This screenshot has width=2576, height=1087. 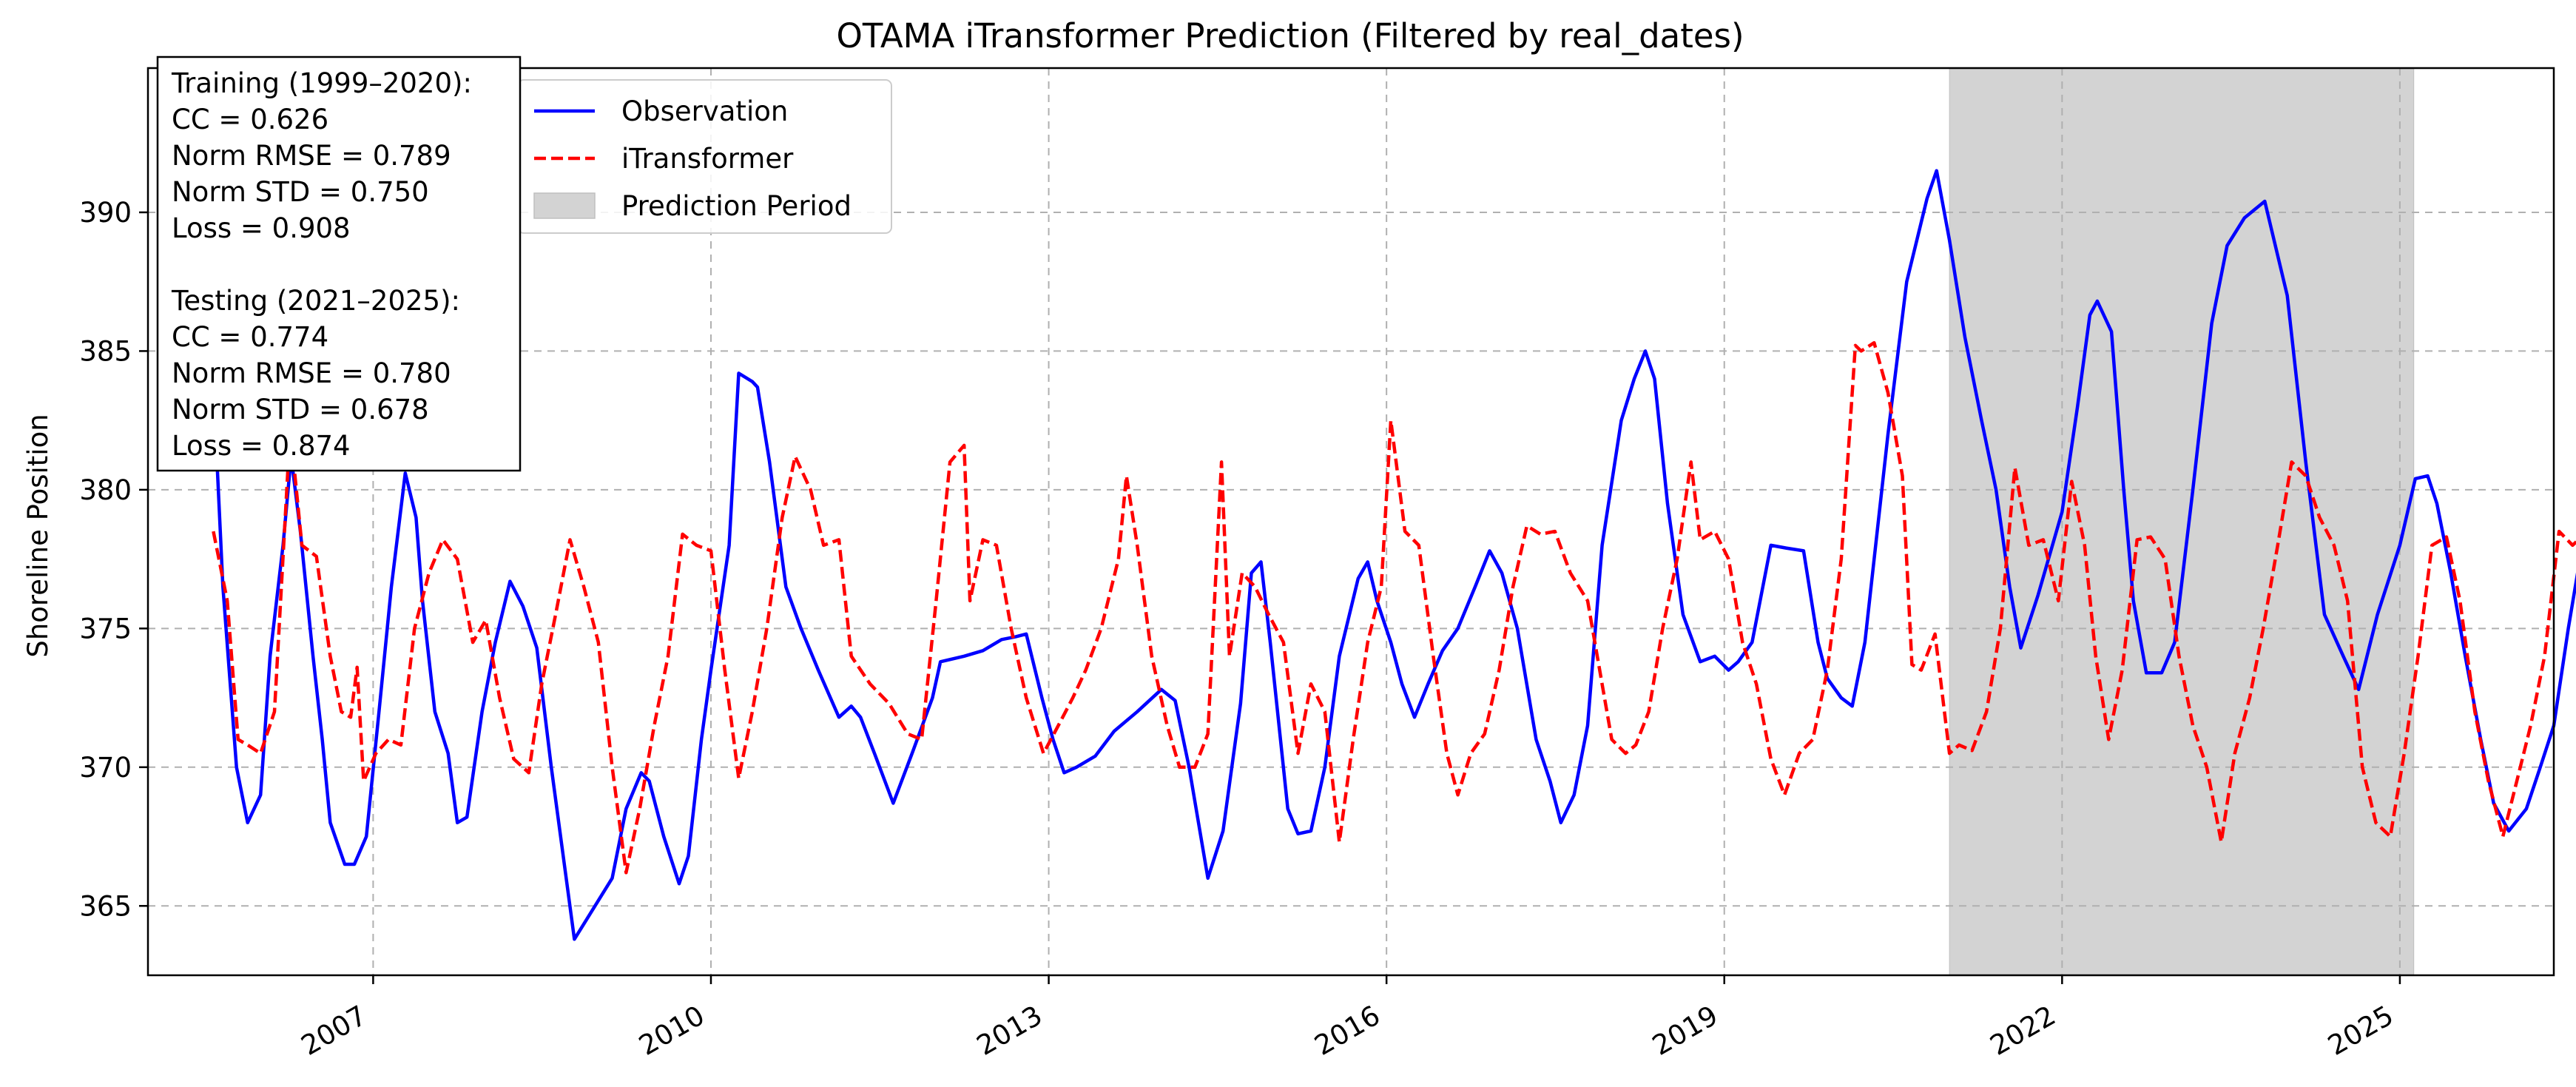 I want to click on y-tick-label: 385, so click(x=105, y=351).